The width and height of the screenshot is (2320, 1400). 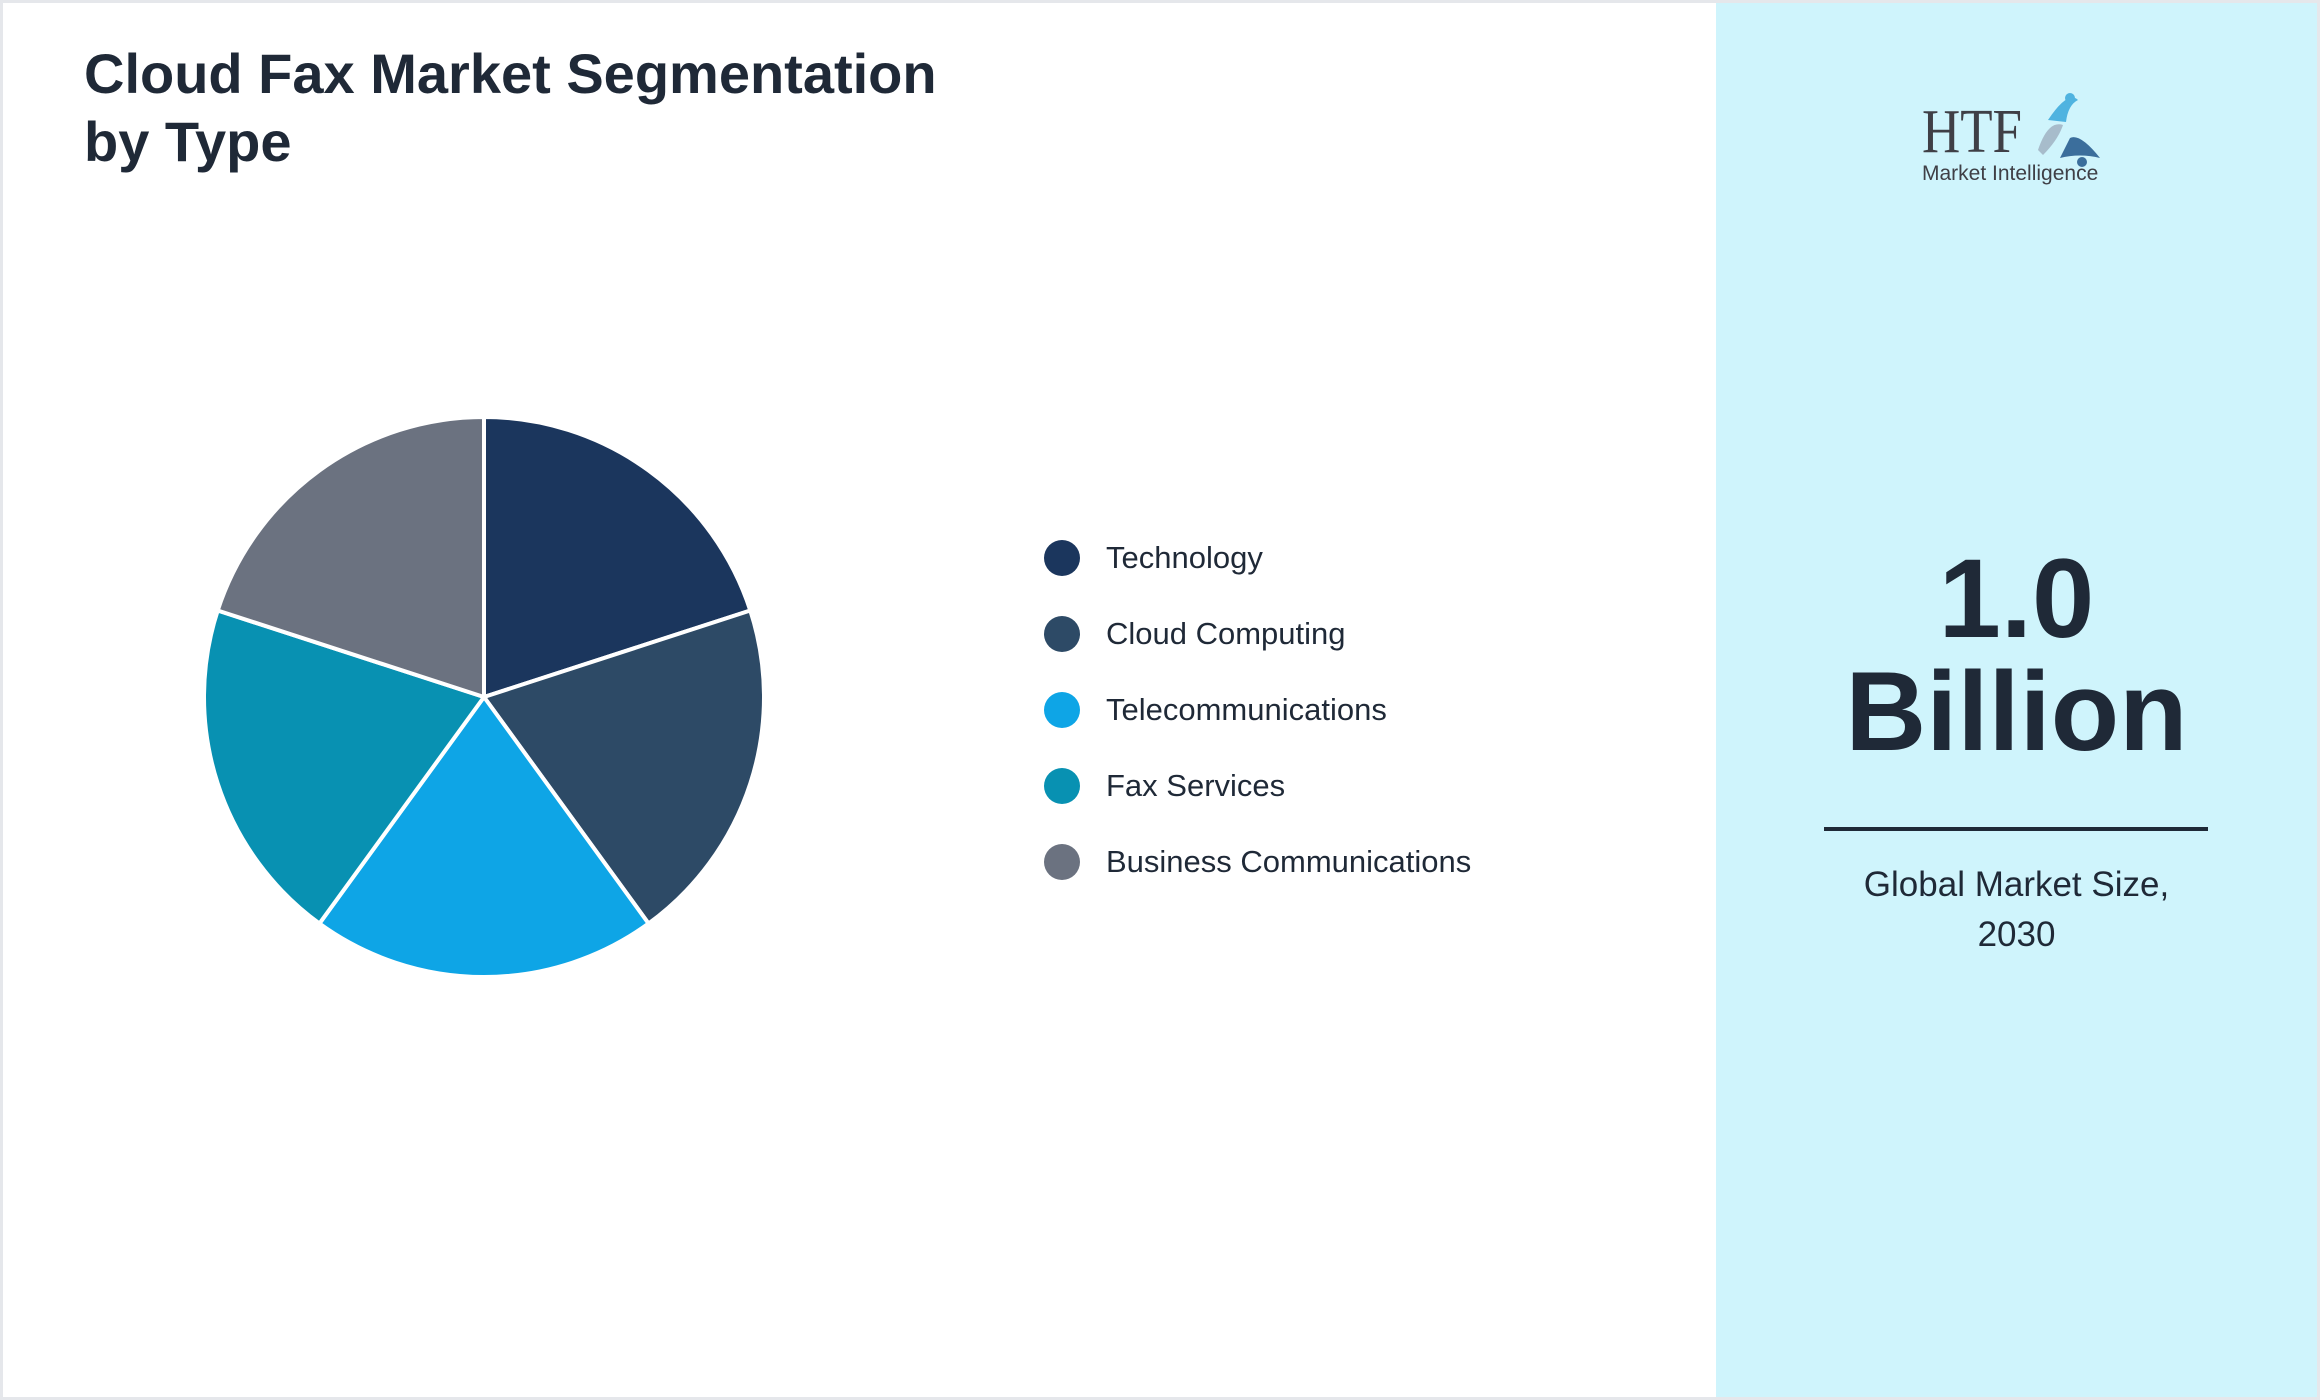 What do you see at coordinates (2016, 934) in the screenshot?
I see `caption-line-2: 2030` at bounding box center [2016, 934].